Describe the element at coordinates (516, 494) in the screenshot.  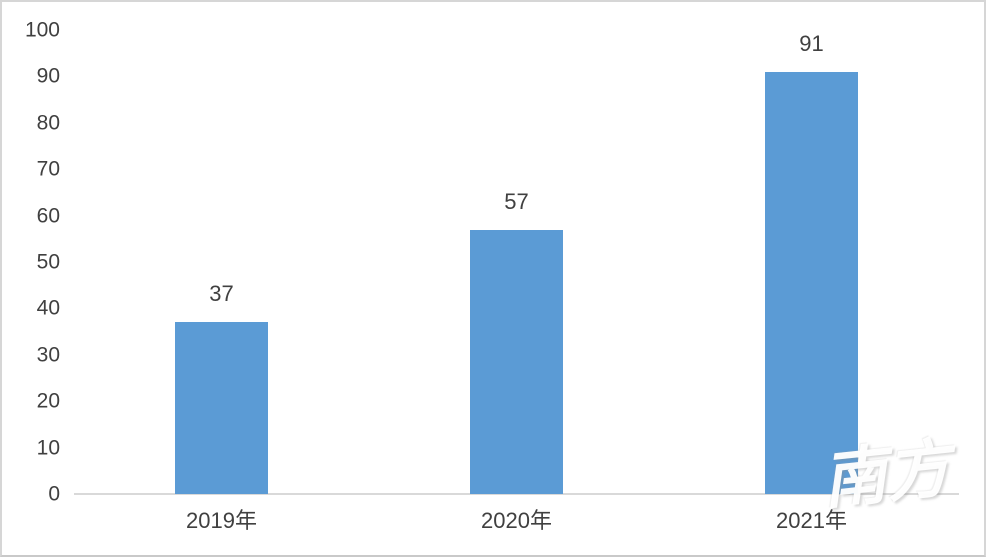
I see `x-axis-line` at that location.